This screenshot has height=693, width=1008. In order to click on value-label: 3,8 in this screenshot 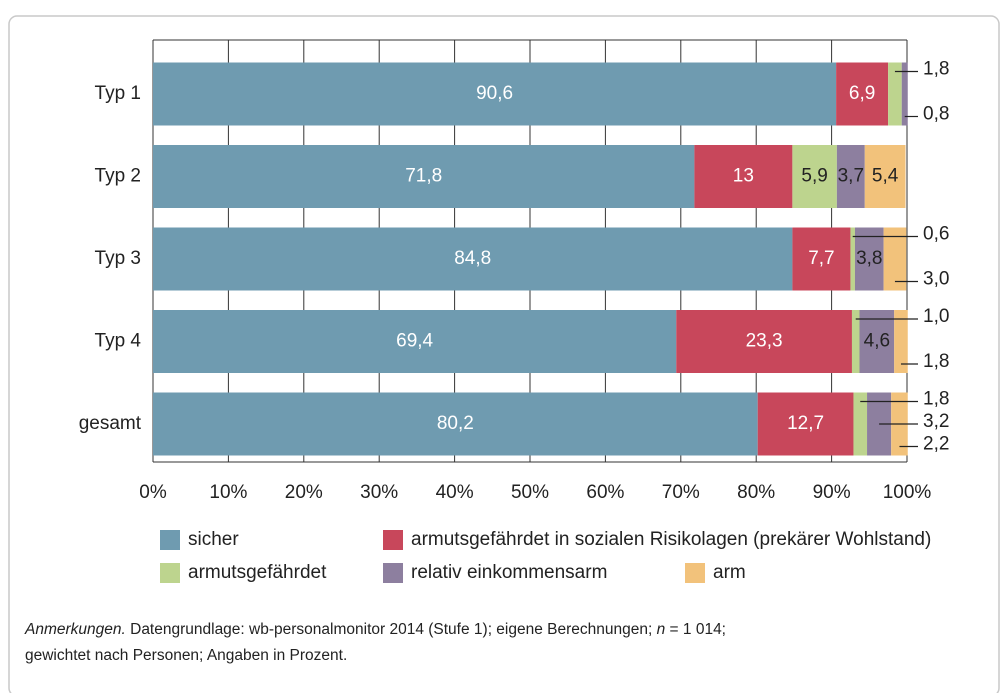, I will do `click(869, 258)`.